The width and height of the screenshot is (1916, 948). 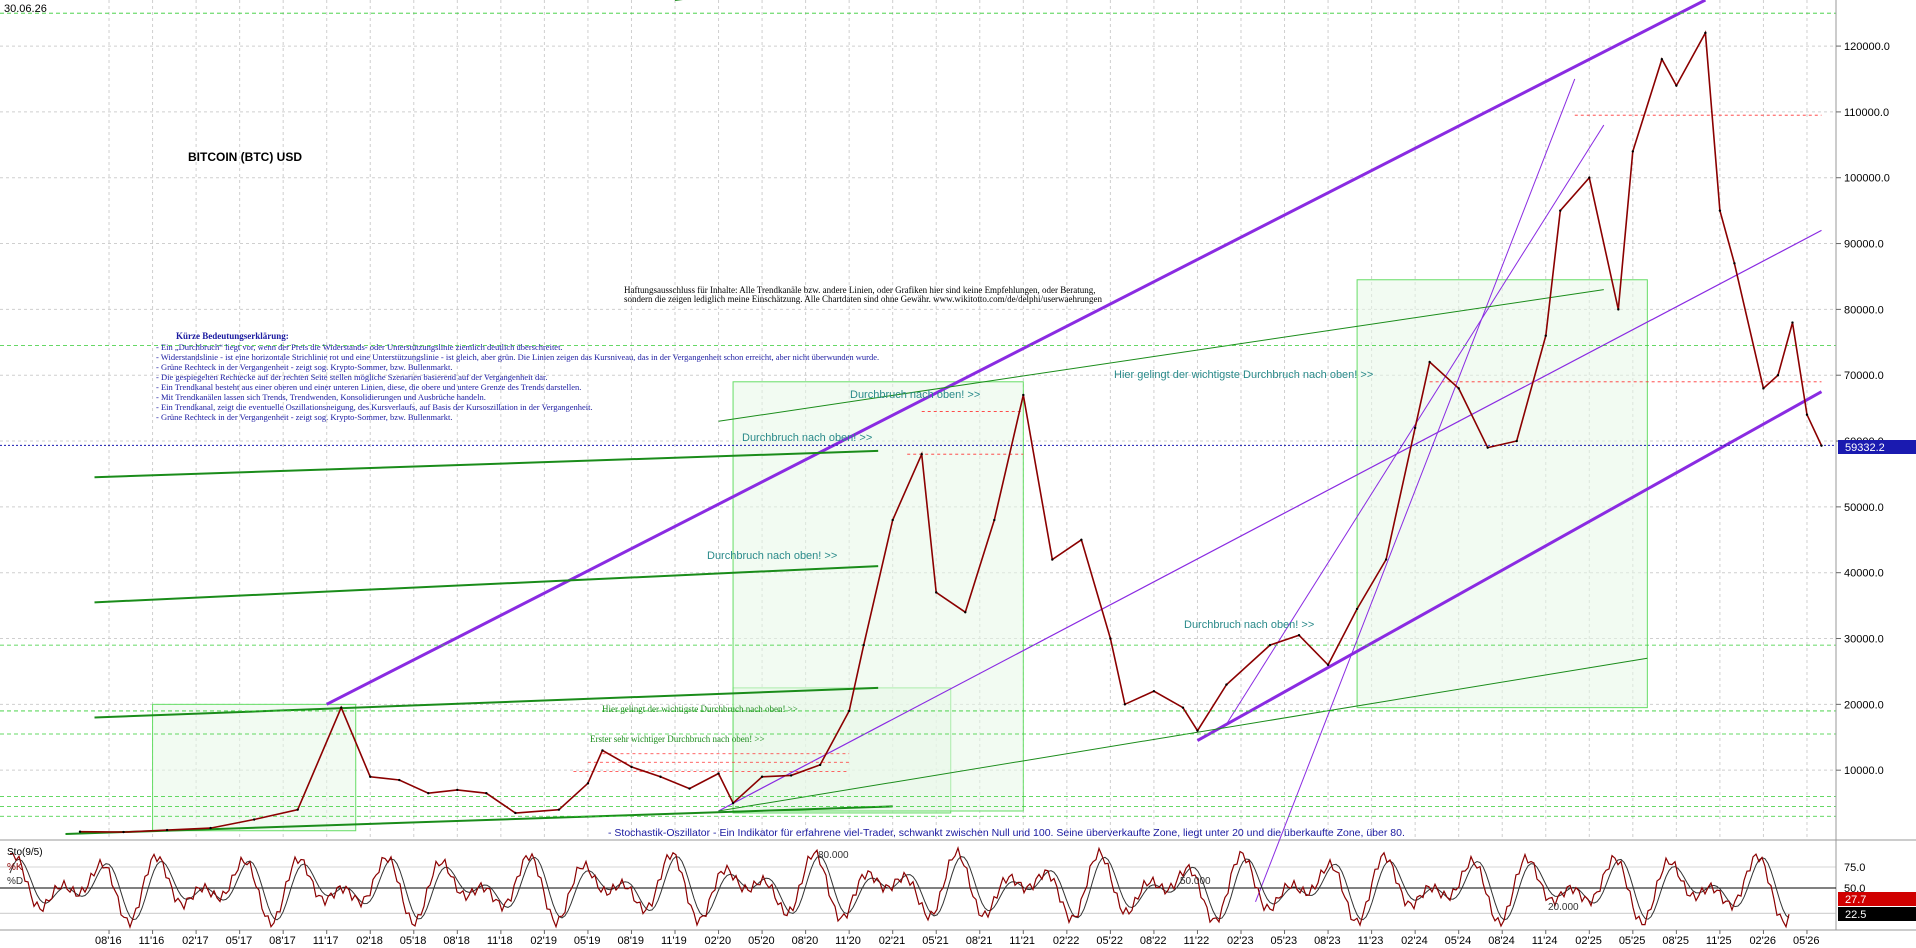 I want to click on y-tick-label: 80000.0, so click(x=1864, y=310).